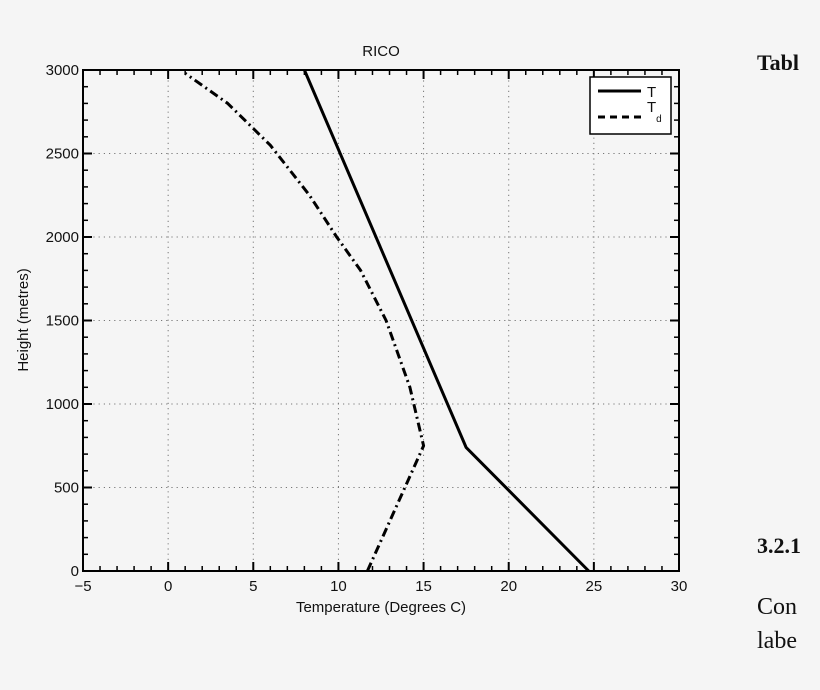 This screenshot has width=820, height=690. Describe the element at coordinates (82, 586) in the screenshot. I see `x-tick-label: −5` at that location.